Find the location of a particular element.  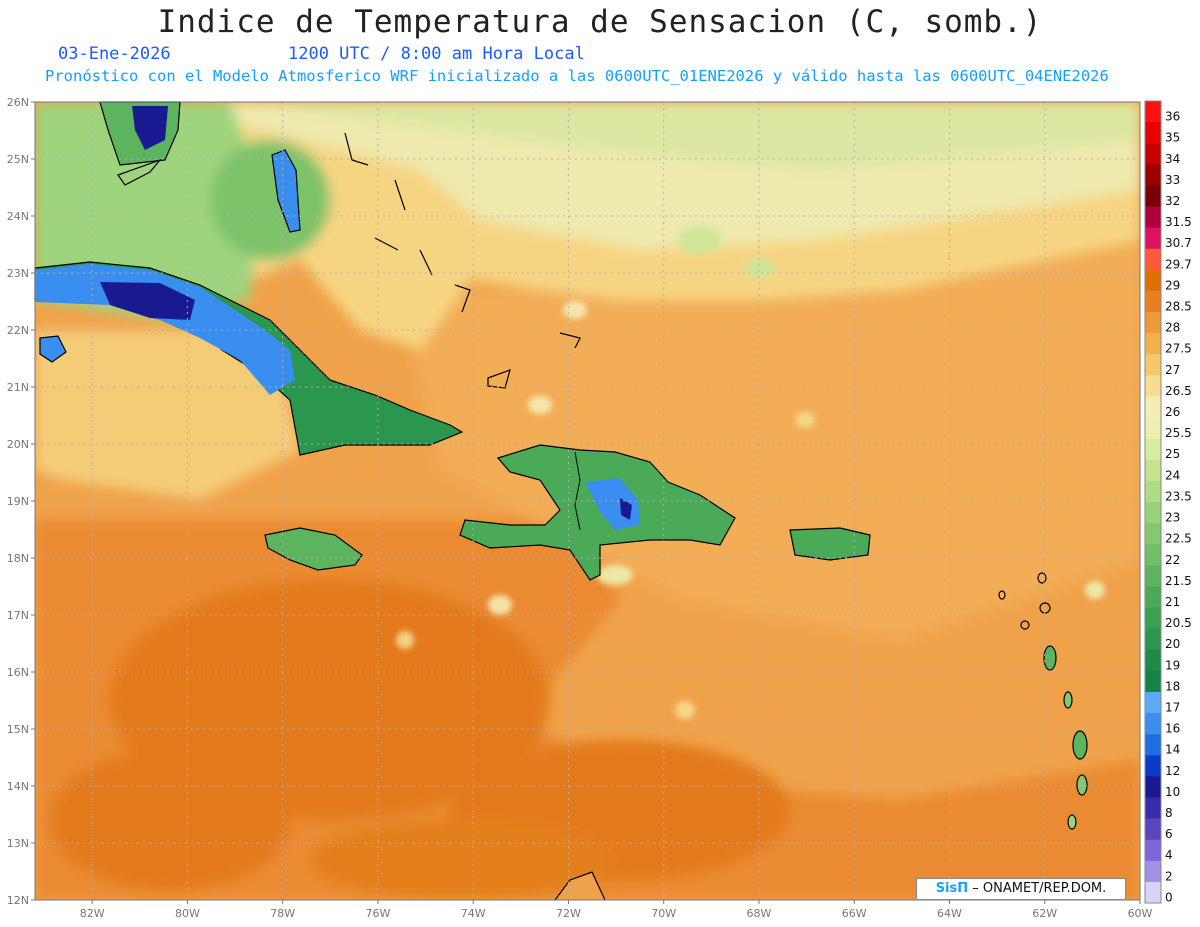

legend-frame is located at coordinates (1153, 502).